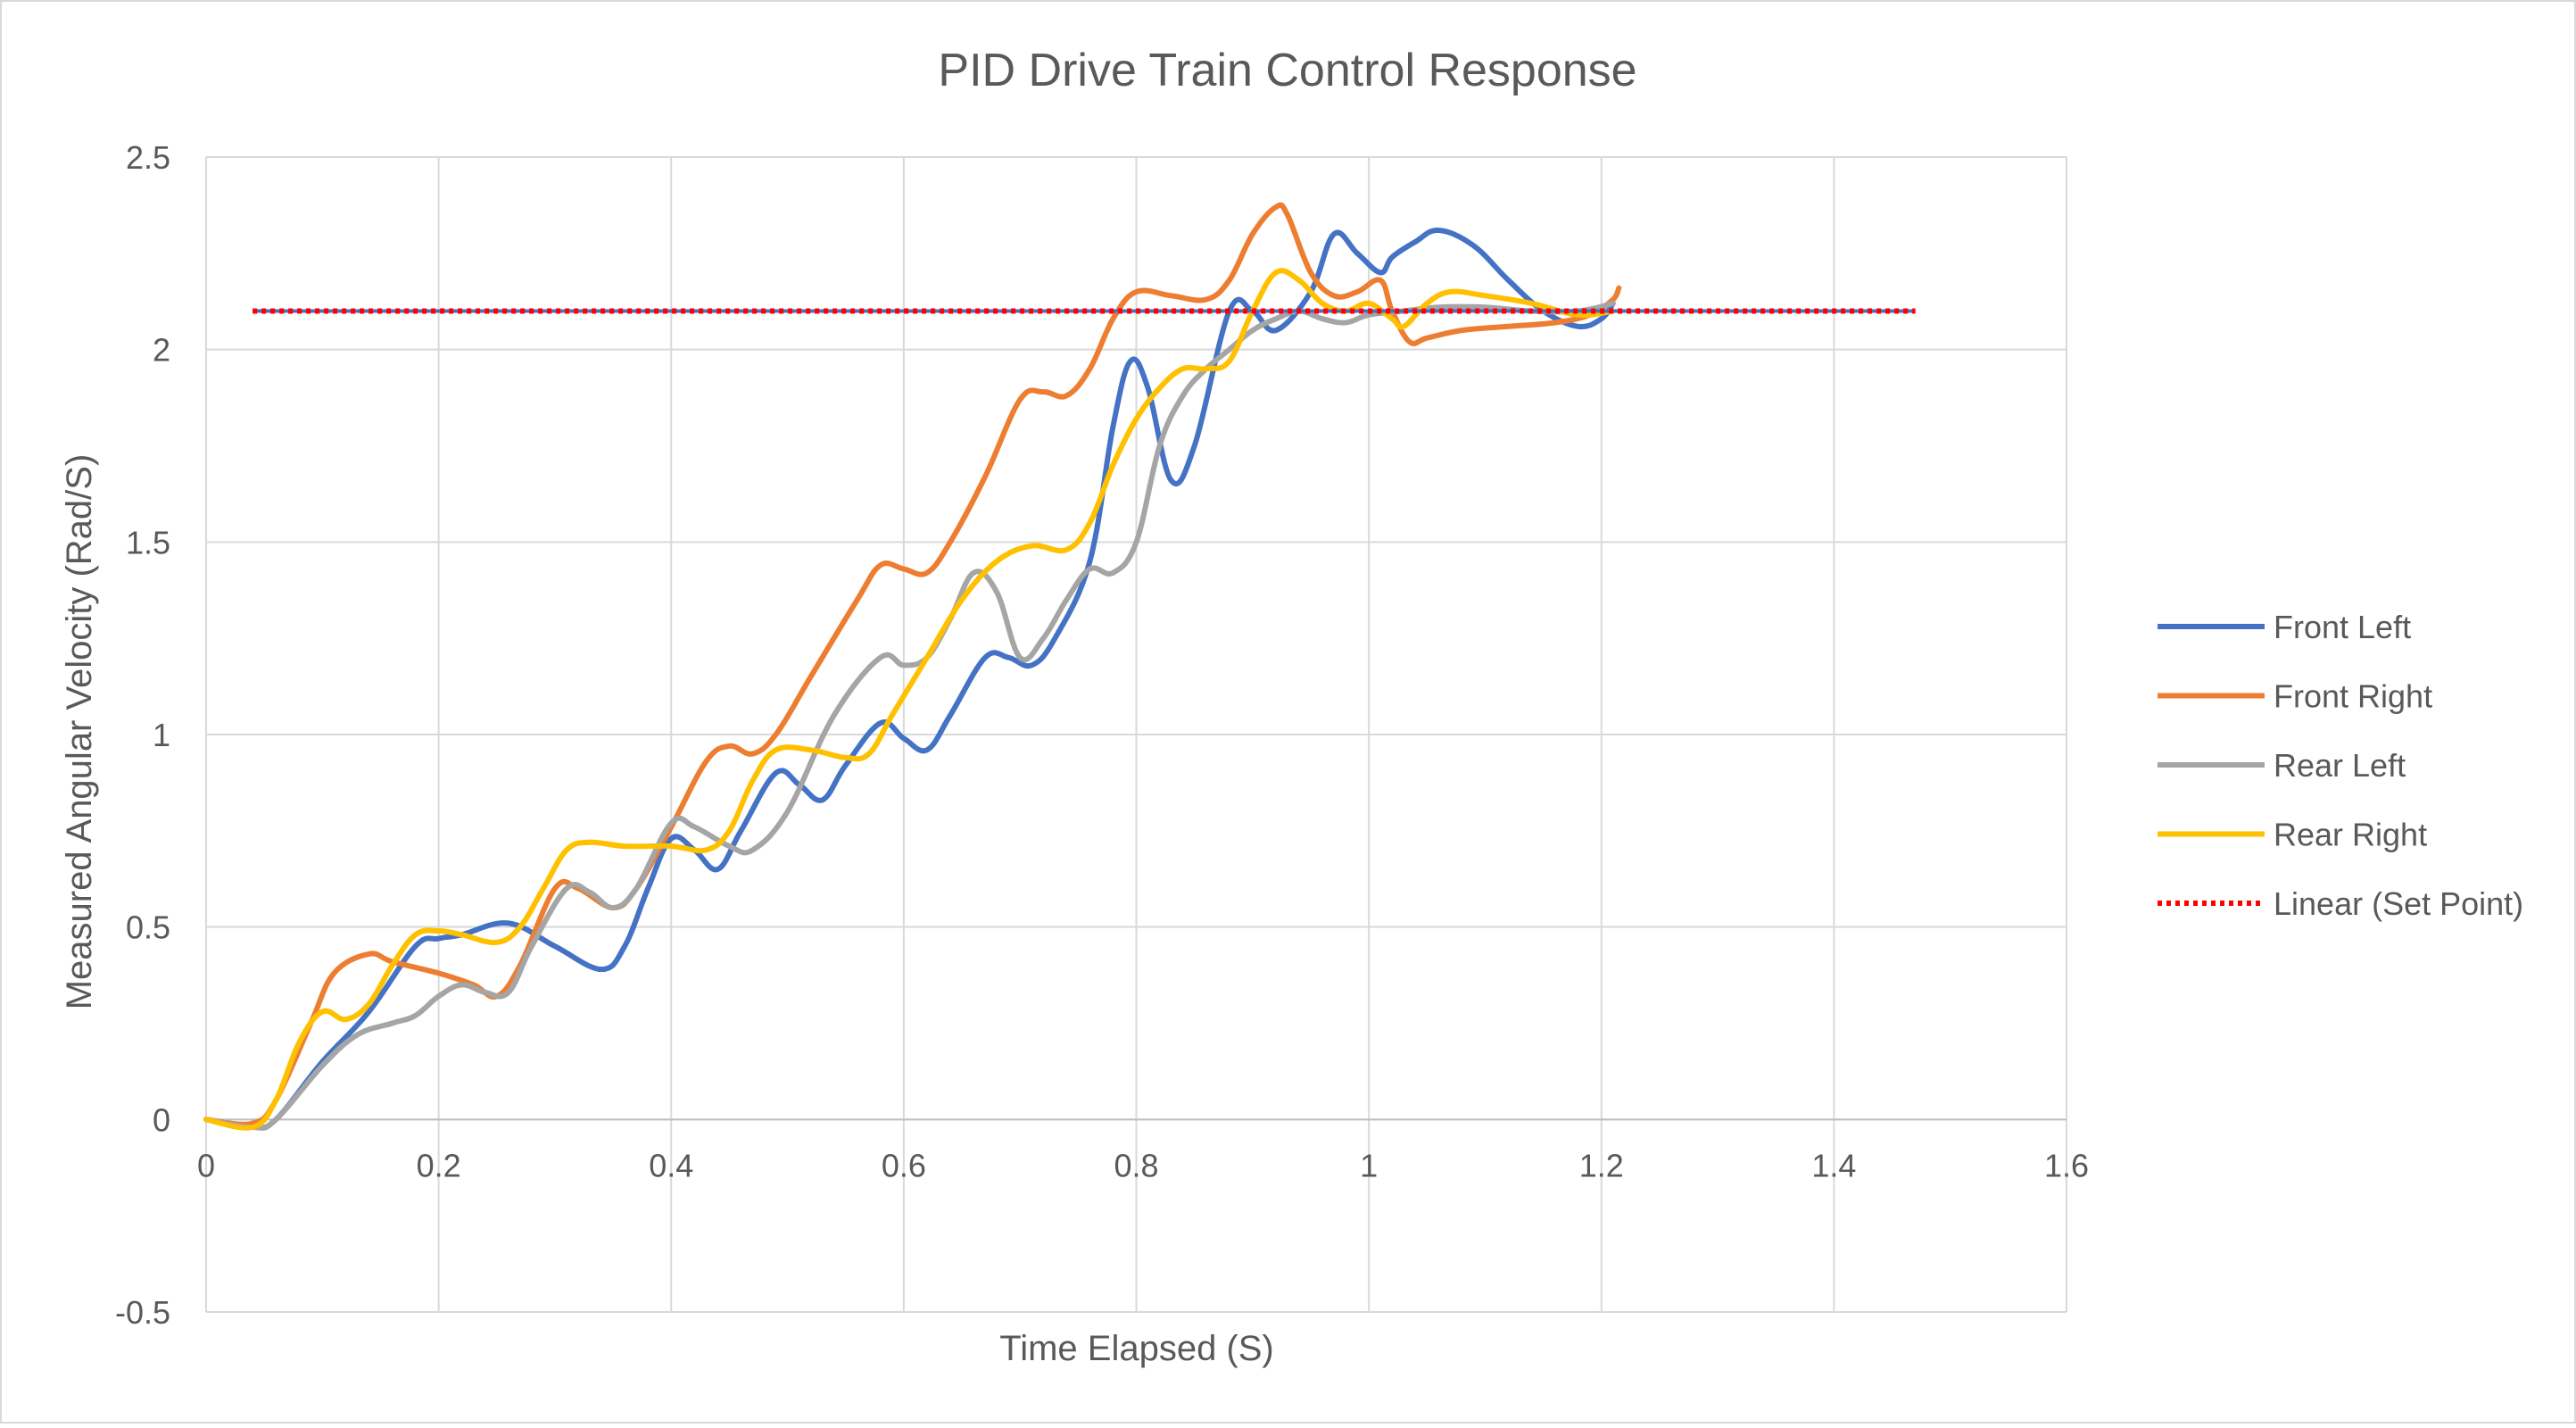 The height and width of the screenshot is (1428, 2576). What do you see at coordinates (148, 542) in the screenshot?
I see `y-tick-label: 1.5` at bounding box center [148, 542].